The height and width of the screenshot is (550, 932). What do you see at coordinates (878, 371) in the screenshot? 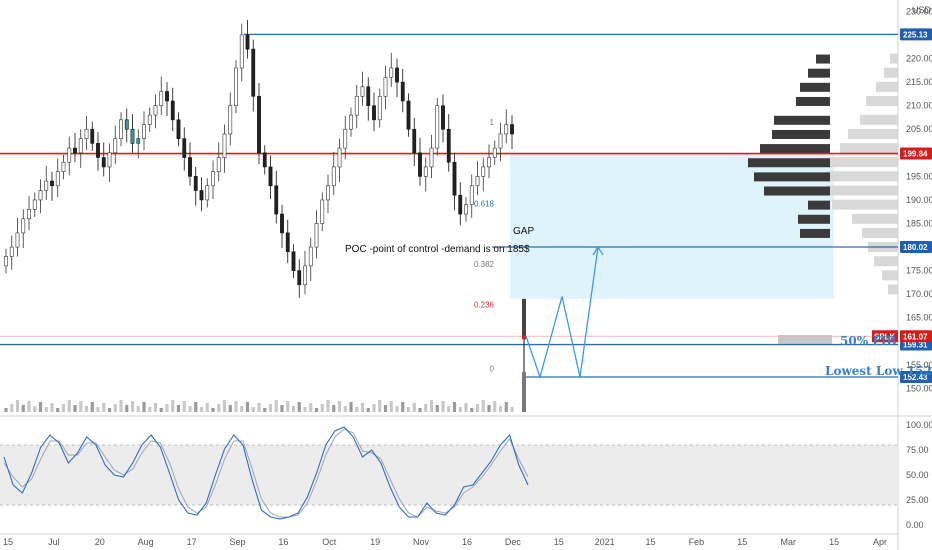
I see `lowest-low-annotation: Lowest Low 152` at bounding box center [878, 371].